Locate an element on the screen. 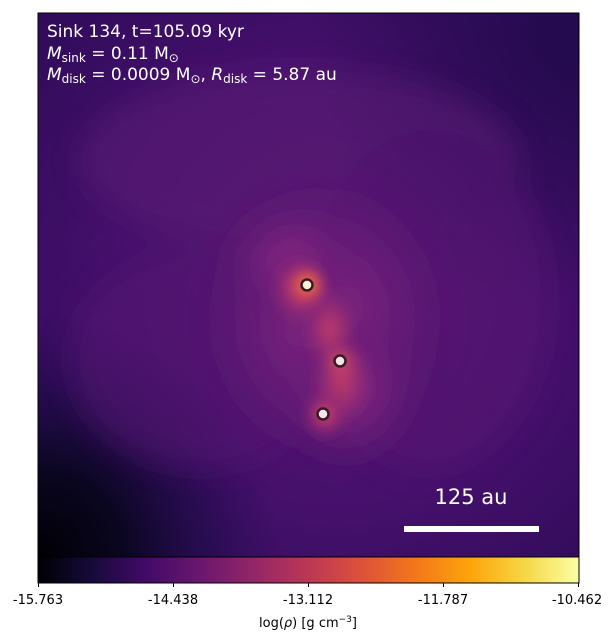 This screenshot has width=615, height=644. sink-particle-c is located at coordinates (323, 414).